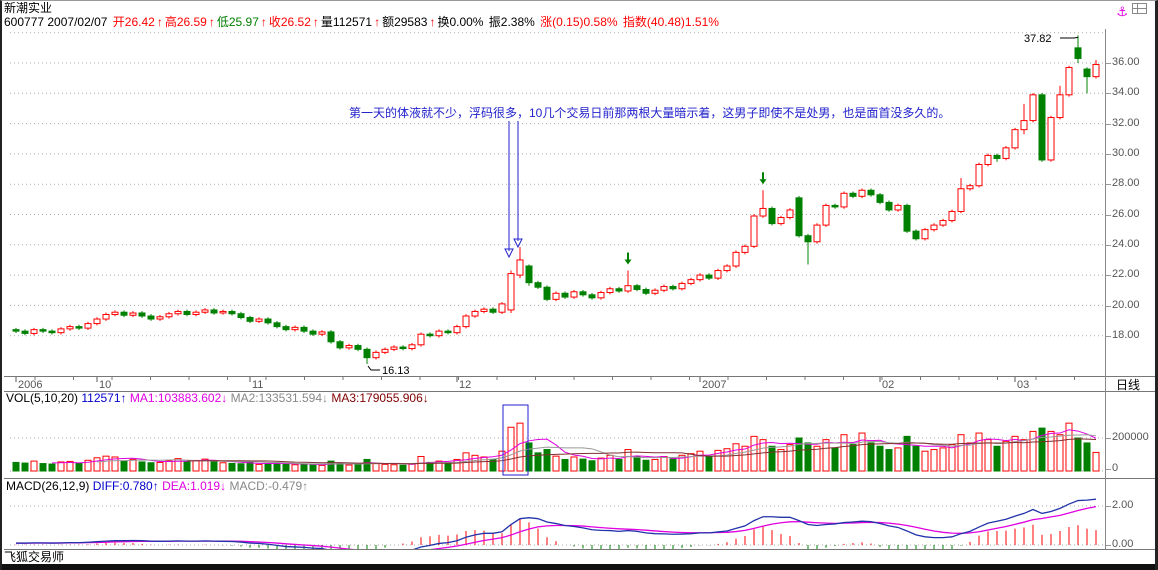 The height and width of the screenshot is (570, 1158). What do you see at coordinates (185, 22) in the screenshot?
I see `text-segment: 高26.59` at bounding box center [185, 22].